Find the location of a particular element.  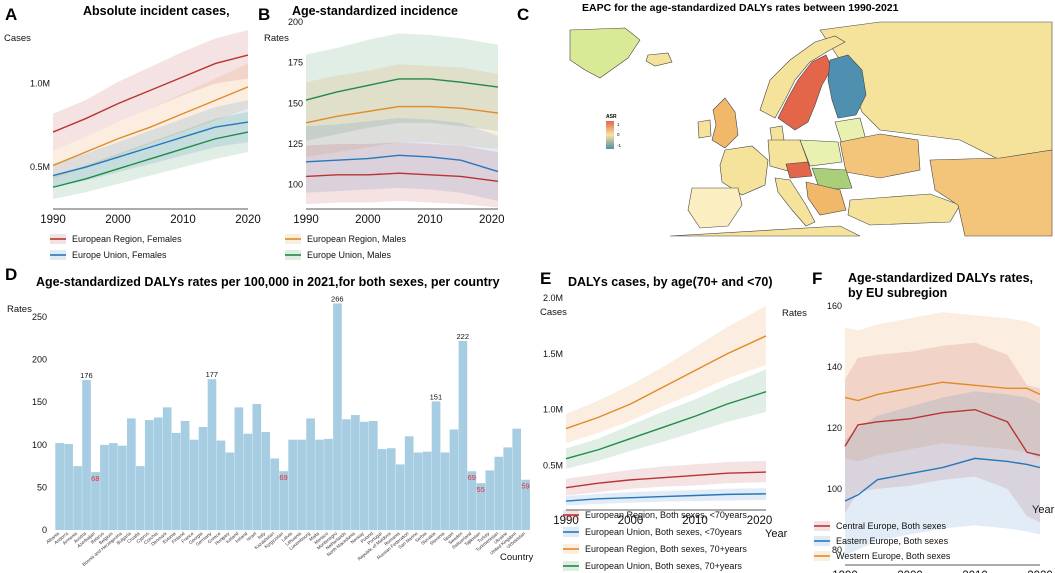

e-ytick-3: 2.0M is located at coordinates (553, 298).